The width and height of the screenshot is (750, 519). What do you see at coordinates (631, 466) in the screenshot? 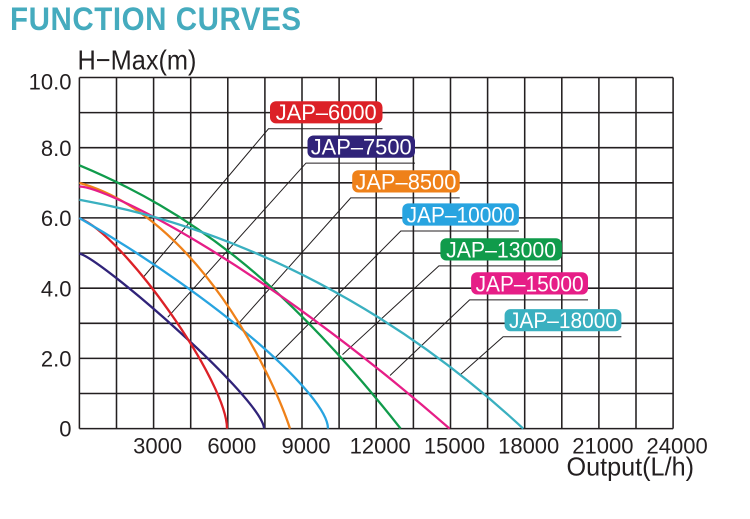
I see `svg-text: Output(L/h)` at bounding box center [631, 466].